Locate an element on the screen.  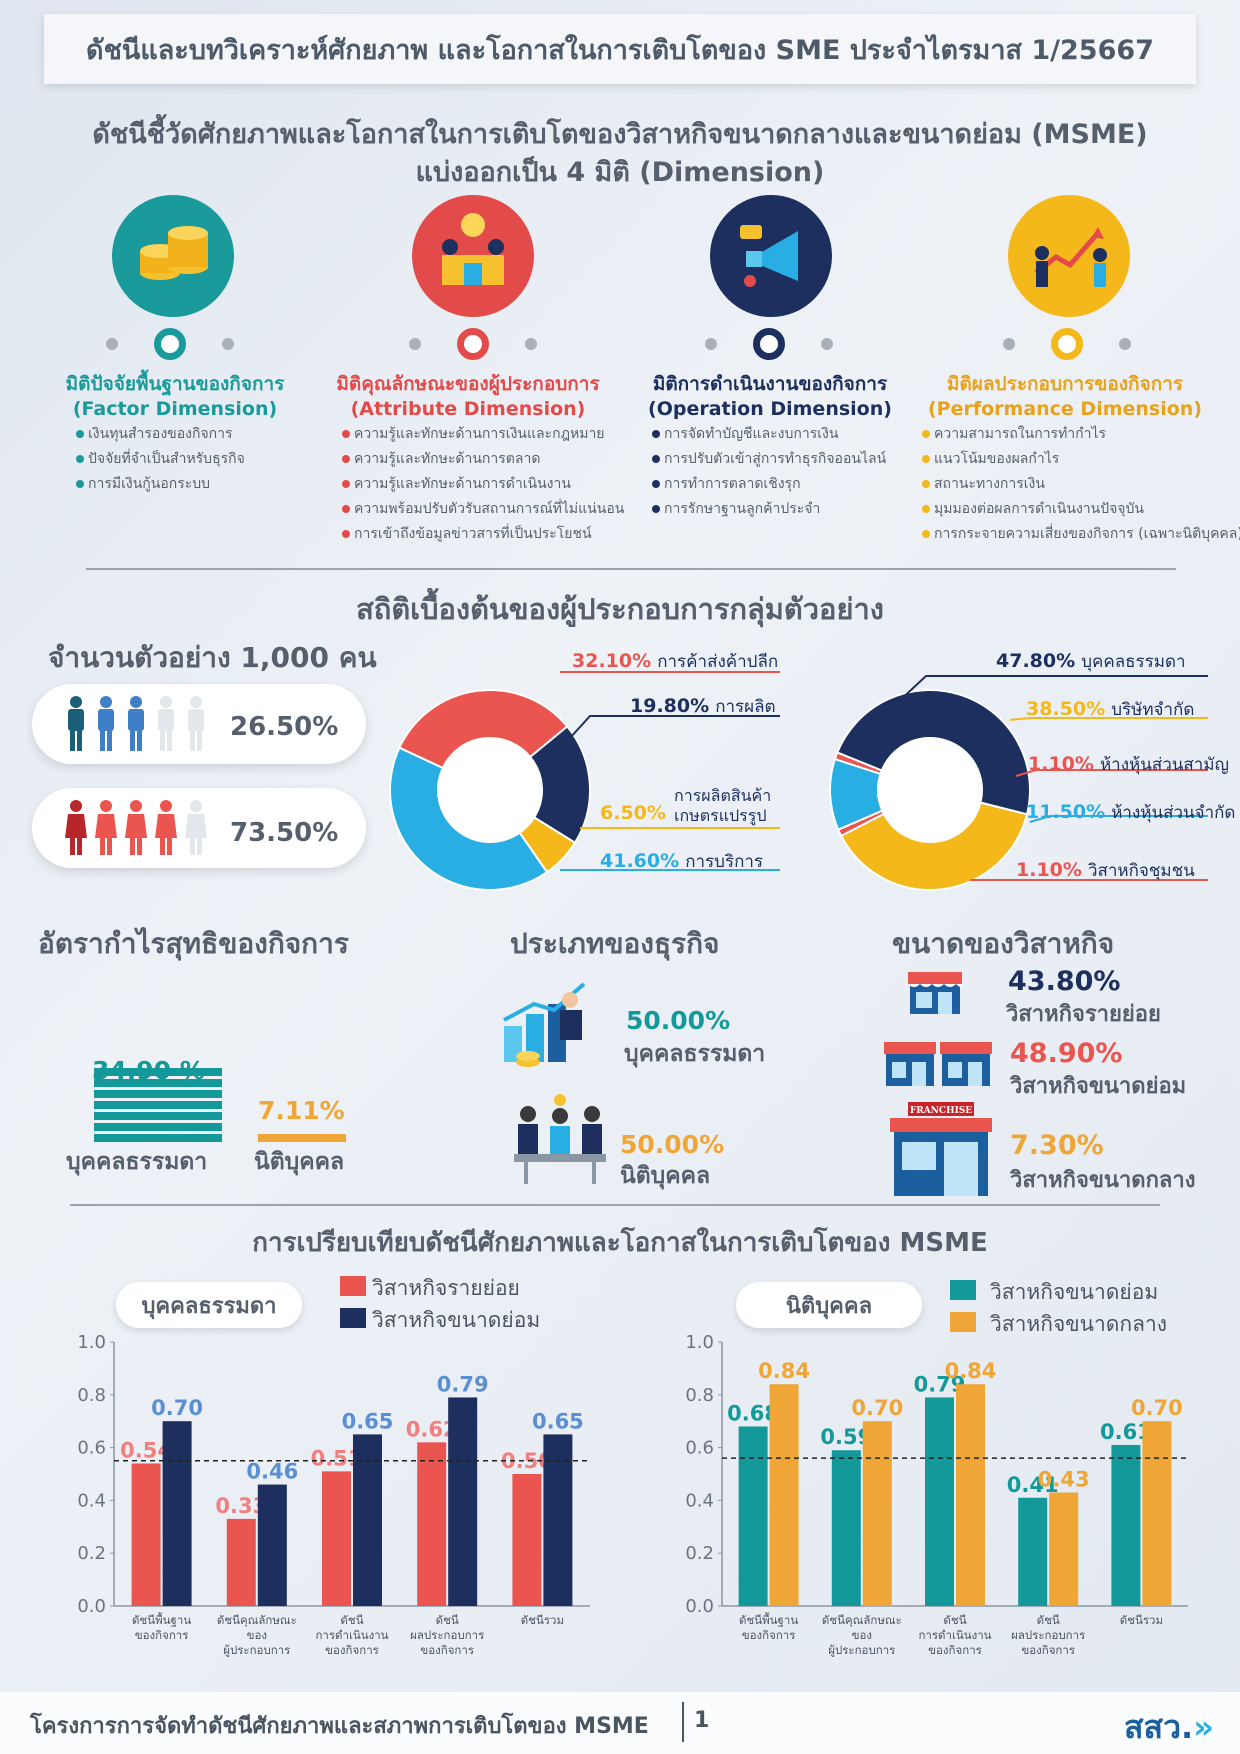
biztype-juristic-label: นิติบุคคล is located at coordinates (665, 1176).